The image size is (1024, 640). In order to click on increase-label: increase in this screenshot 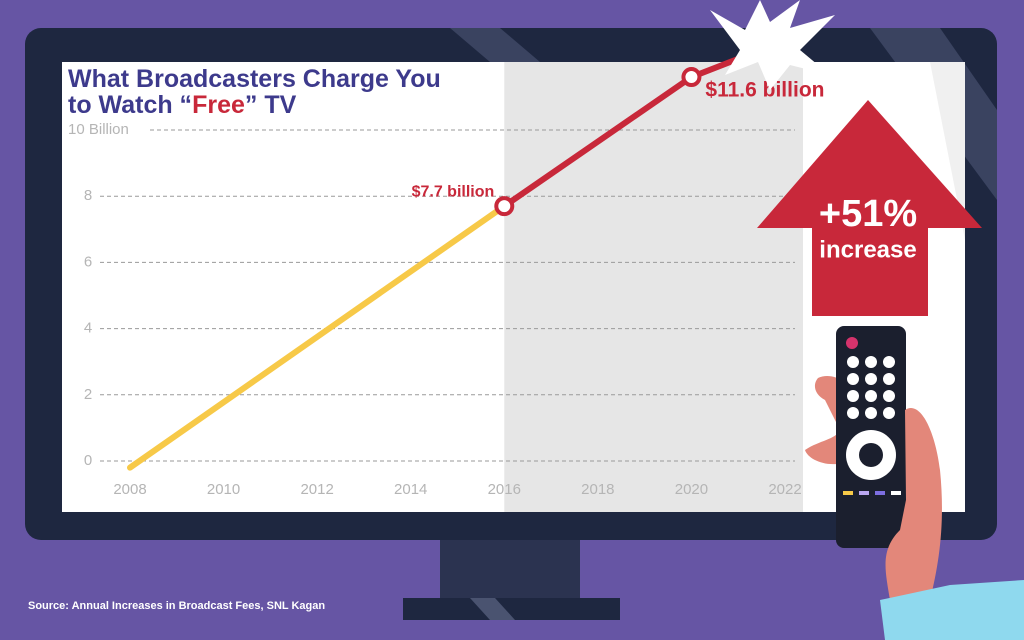, I will do `click(867, 249)`.